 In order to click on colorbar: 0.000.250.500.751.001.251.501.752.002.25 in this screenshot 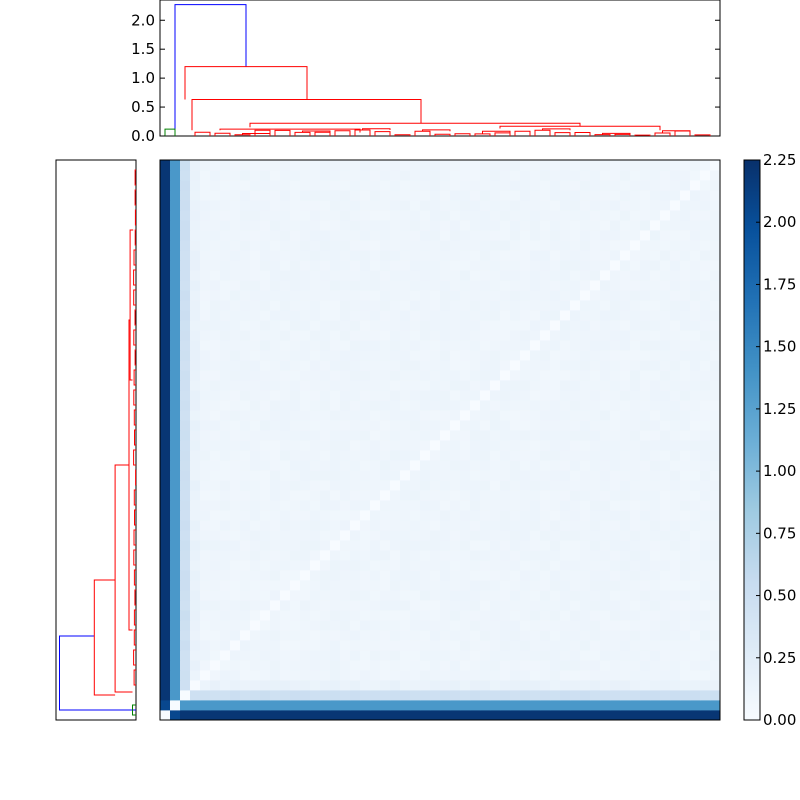, I will do `click(769, 440)`.